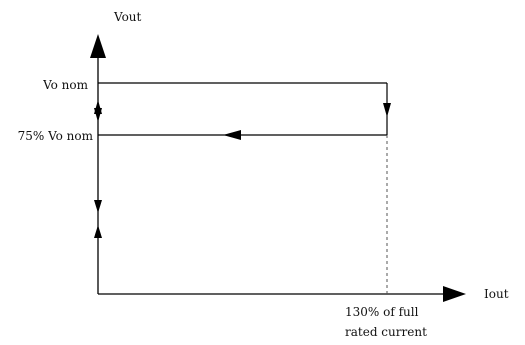 The image size is (525, 345). I want to click on y-arrow-down-lower, so click(98, 206).